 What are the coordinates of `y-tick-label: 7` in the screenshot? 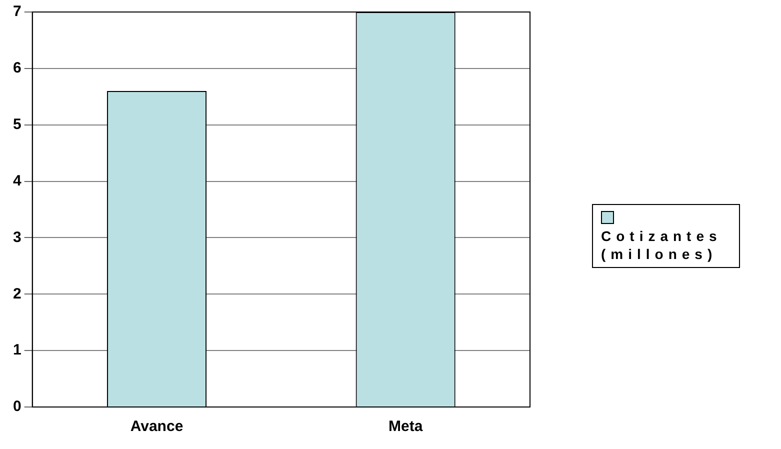 It's located at (17, 11).